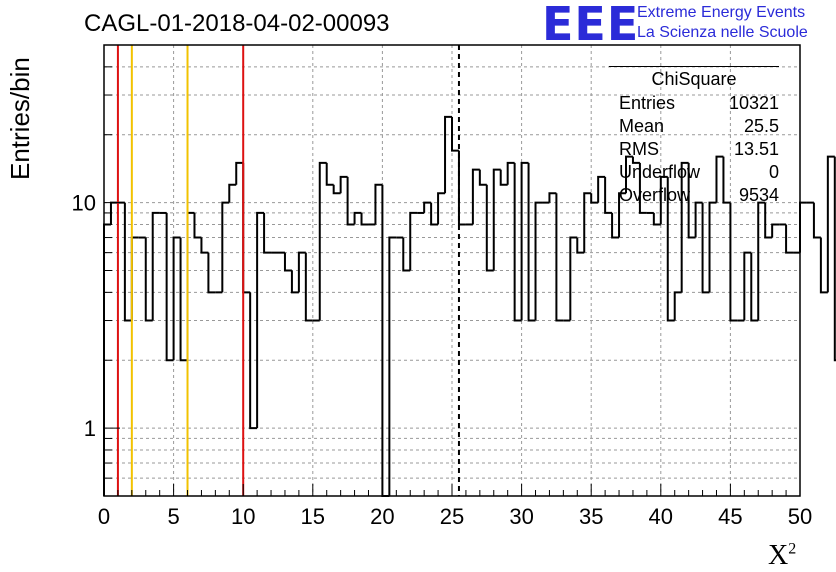 This screenshot has width=836, height=572. Describe the element at coordinates (660, 172) in the screenshot. I see `stat-key: Underflow` at that location.